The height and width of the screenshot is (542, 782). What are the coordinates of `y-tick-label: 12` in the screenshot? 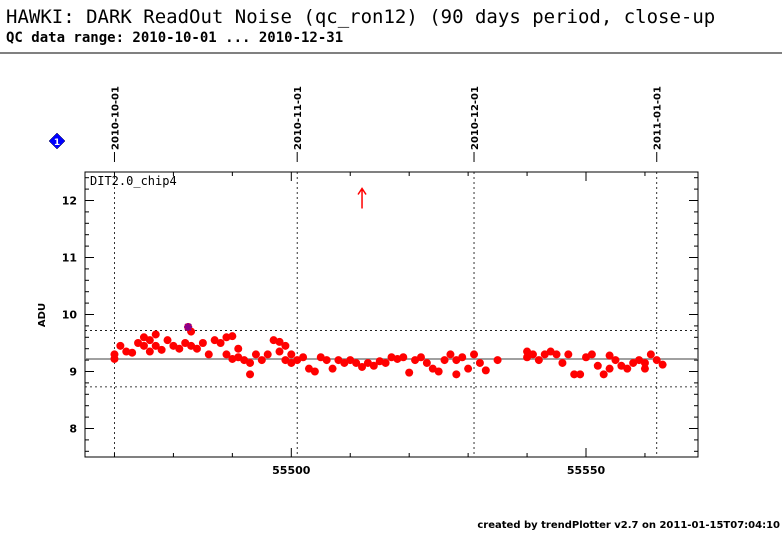 It's located at (69, 201).